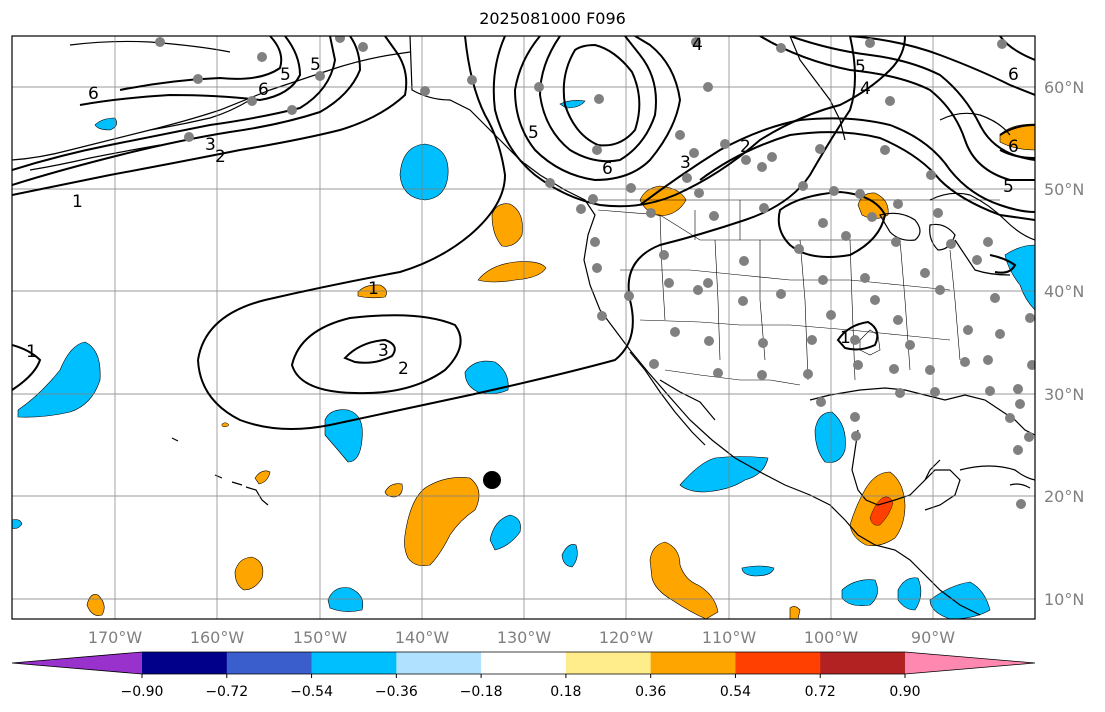  I want to click on lon-label: 170°W, so click(115, 637).